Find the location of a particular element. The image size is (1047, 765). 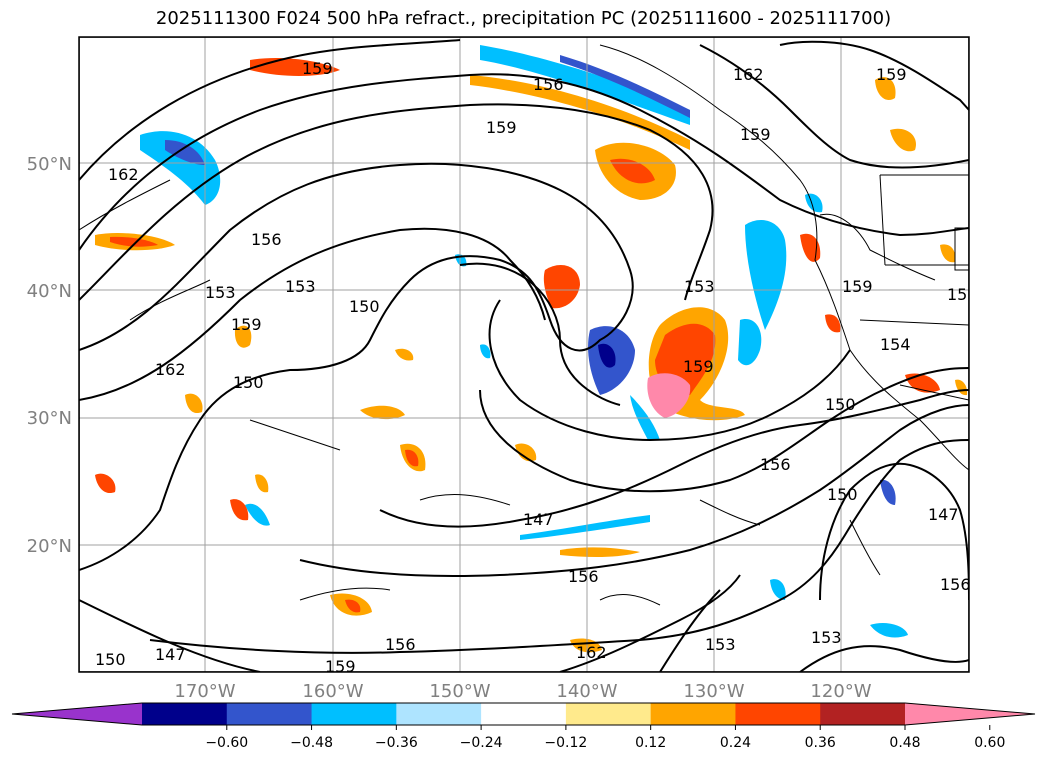

lat-label-40n: 40°N is located at coordinates (49, 291).